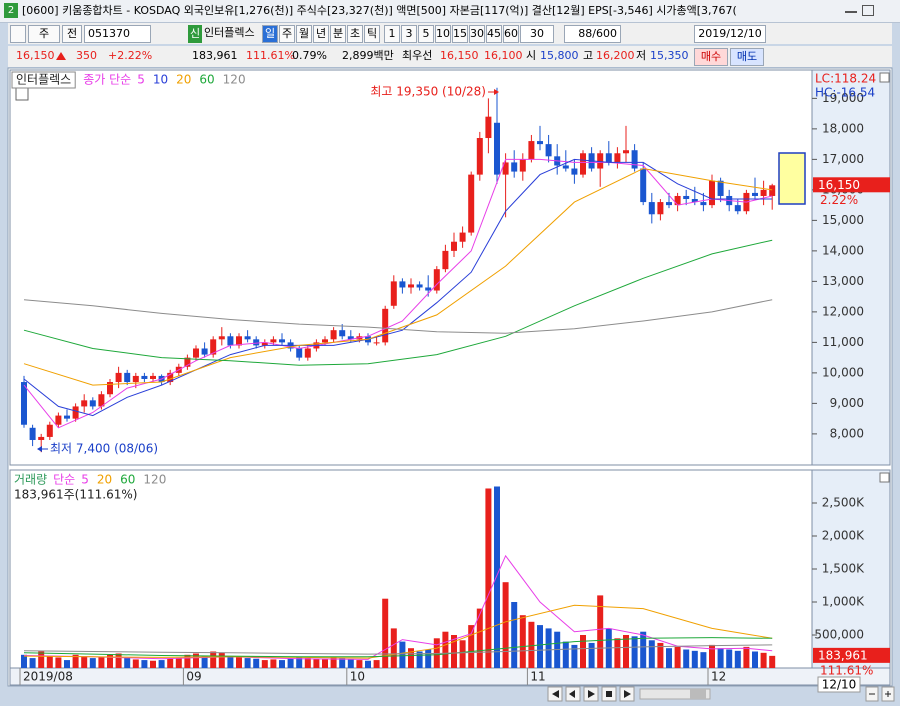 The width and height of the screenshot is (900, 706). What do you see at coordinates (503, 55) in the screenshot?
I see `bid: 16,100` at bounding box center [503, 55].